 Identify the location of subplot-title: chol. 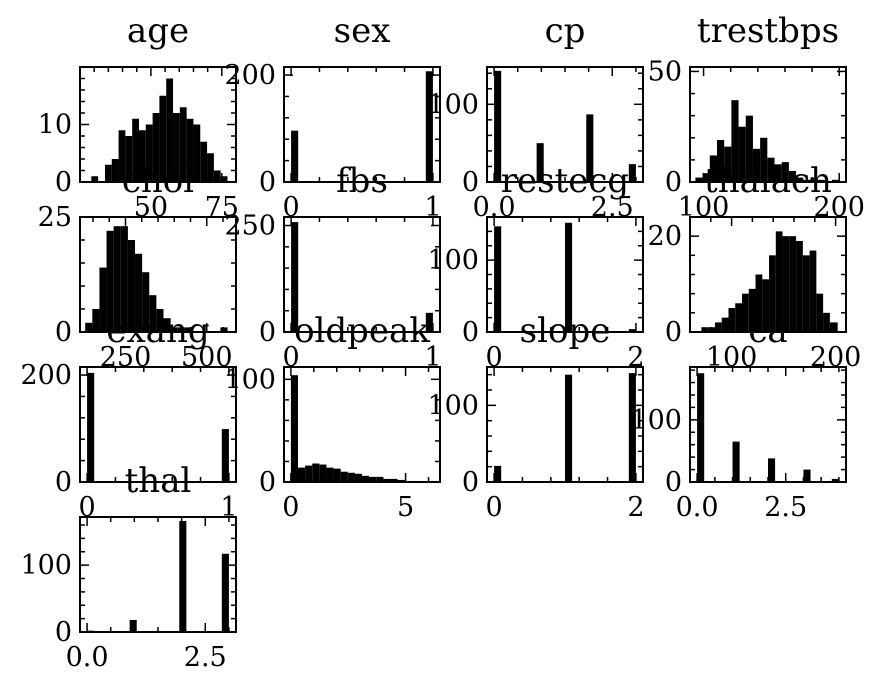
(158, 181).